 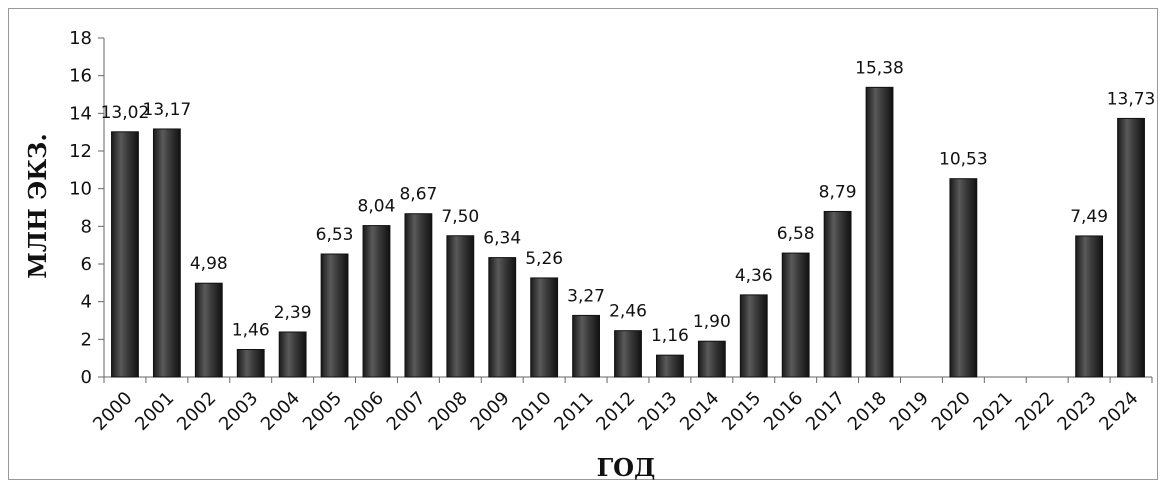 What do you see at coordinates (376, 301) in the screenshot?
I see `bar-2006` at bounding box center [376, 301].